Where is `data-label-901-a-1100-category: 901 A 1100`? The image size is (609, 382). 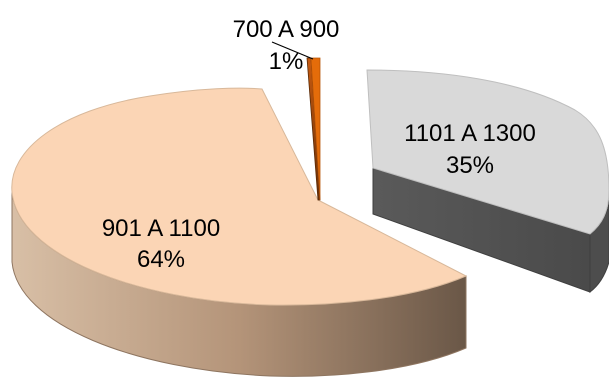 data-label-901-a-1100-category: 901 A 1100 is located at coordinates (161, 228).